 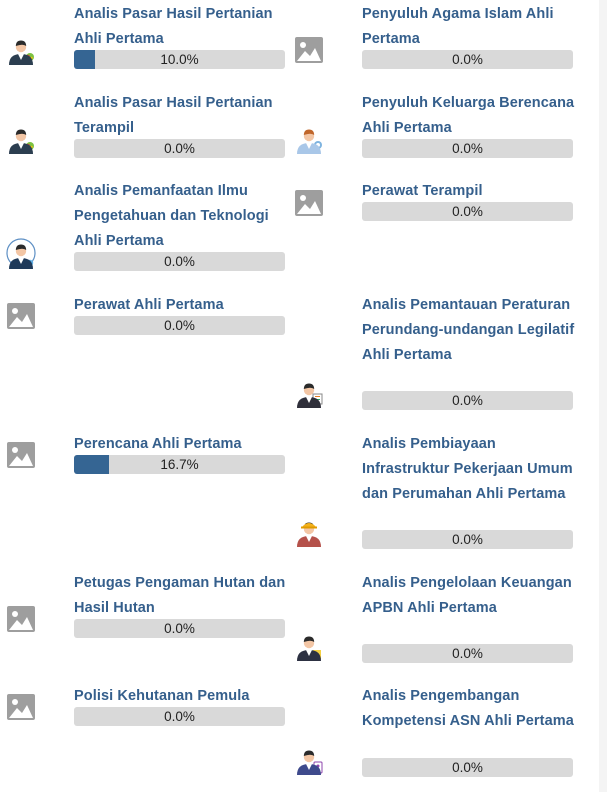 I want to click on engineer-avatar-icon, so click(x=309, y=532).